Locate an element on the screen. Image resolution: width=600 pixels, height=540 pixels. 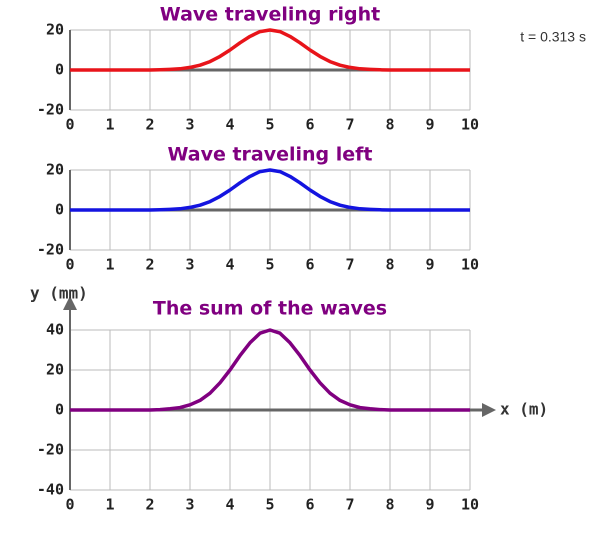
y-axis-label: y (mm) is located at coordinates (59, 293).